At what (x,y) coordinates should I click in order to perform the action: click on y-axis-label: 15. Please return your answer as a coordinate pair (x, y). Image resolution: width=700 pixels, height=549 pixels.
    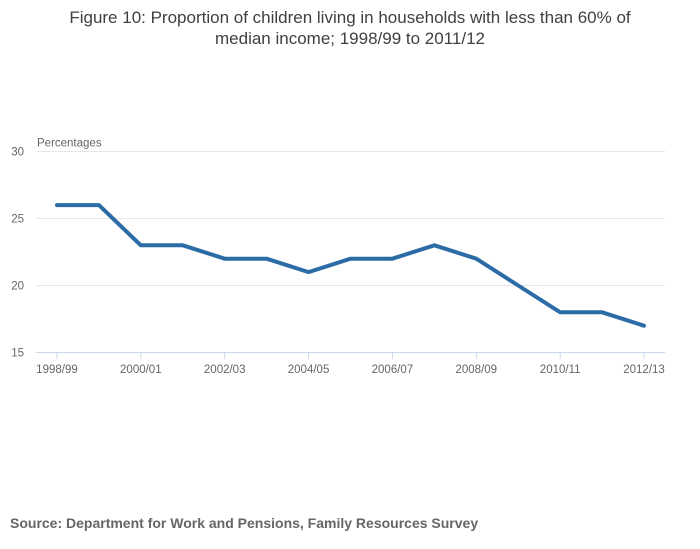
    Looking at the image, I should click on (17, 354).